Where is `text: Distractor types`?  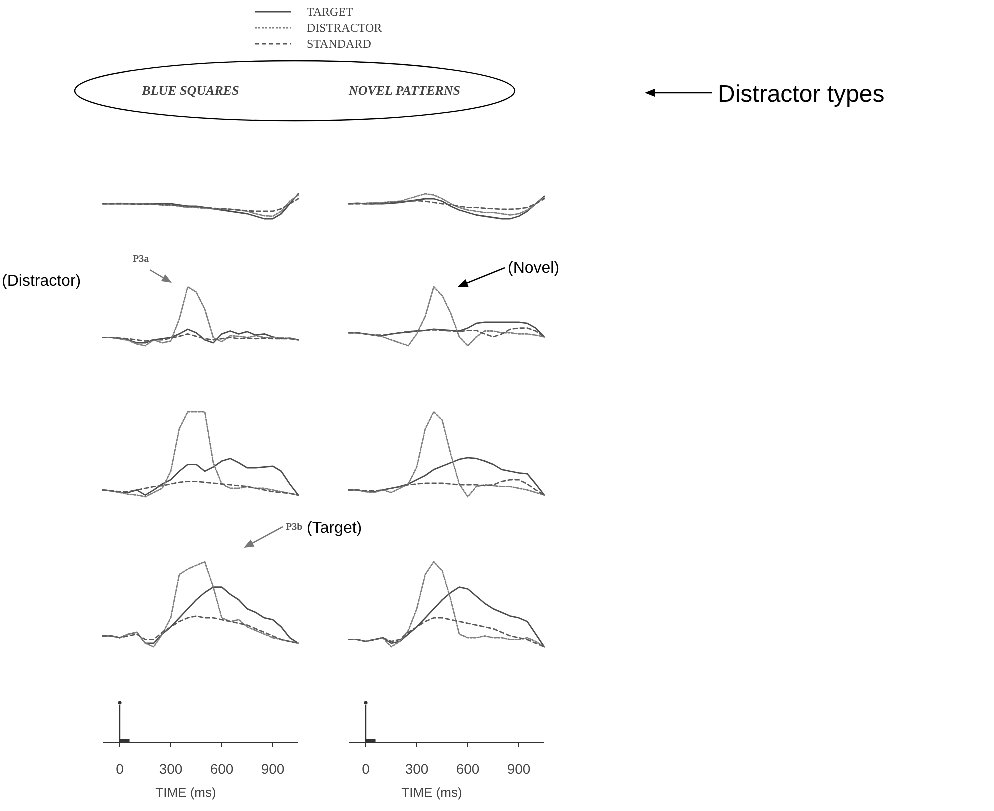 text: Distractor types is located at coordinates (801, 94).